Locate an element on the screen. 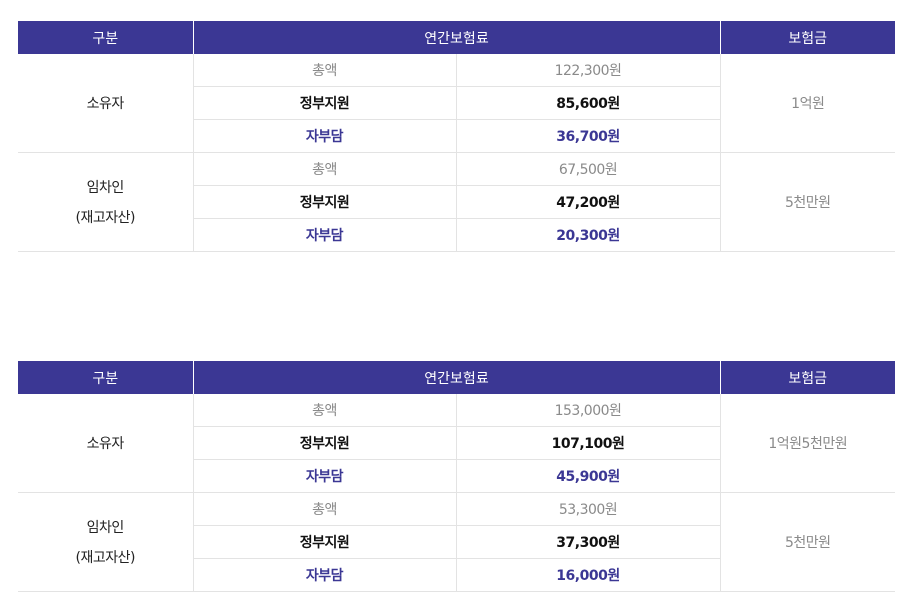  total-value: 153,000원 is located at coordinates (587, 410).